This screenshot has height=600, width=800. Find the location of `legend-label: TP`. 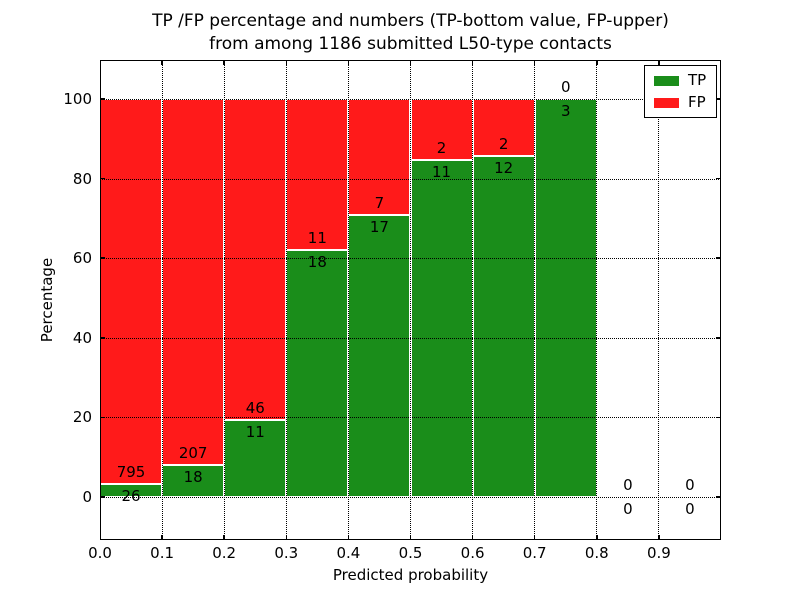

legend-label: TP is located at coordinates (697, 80).